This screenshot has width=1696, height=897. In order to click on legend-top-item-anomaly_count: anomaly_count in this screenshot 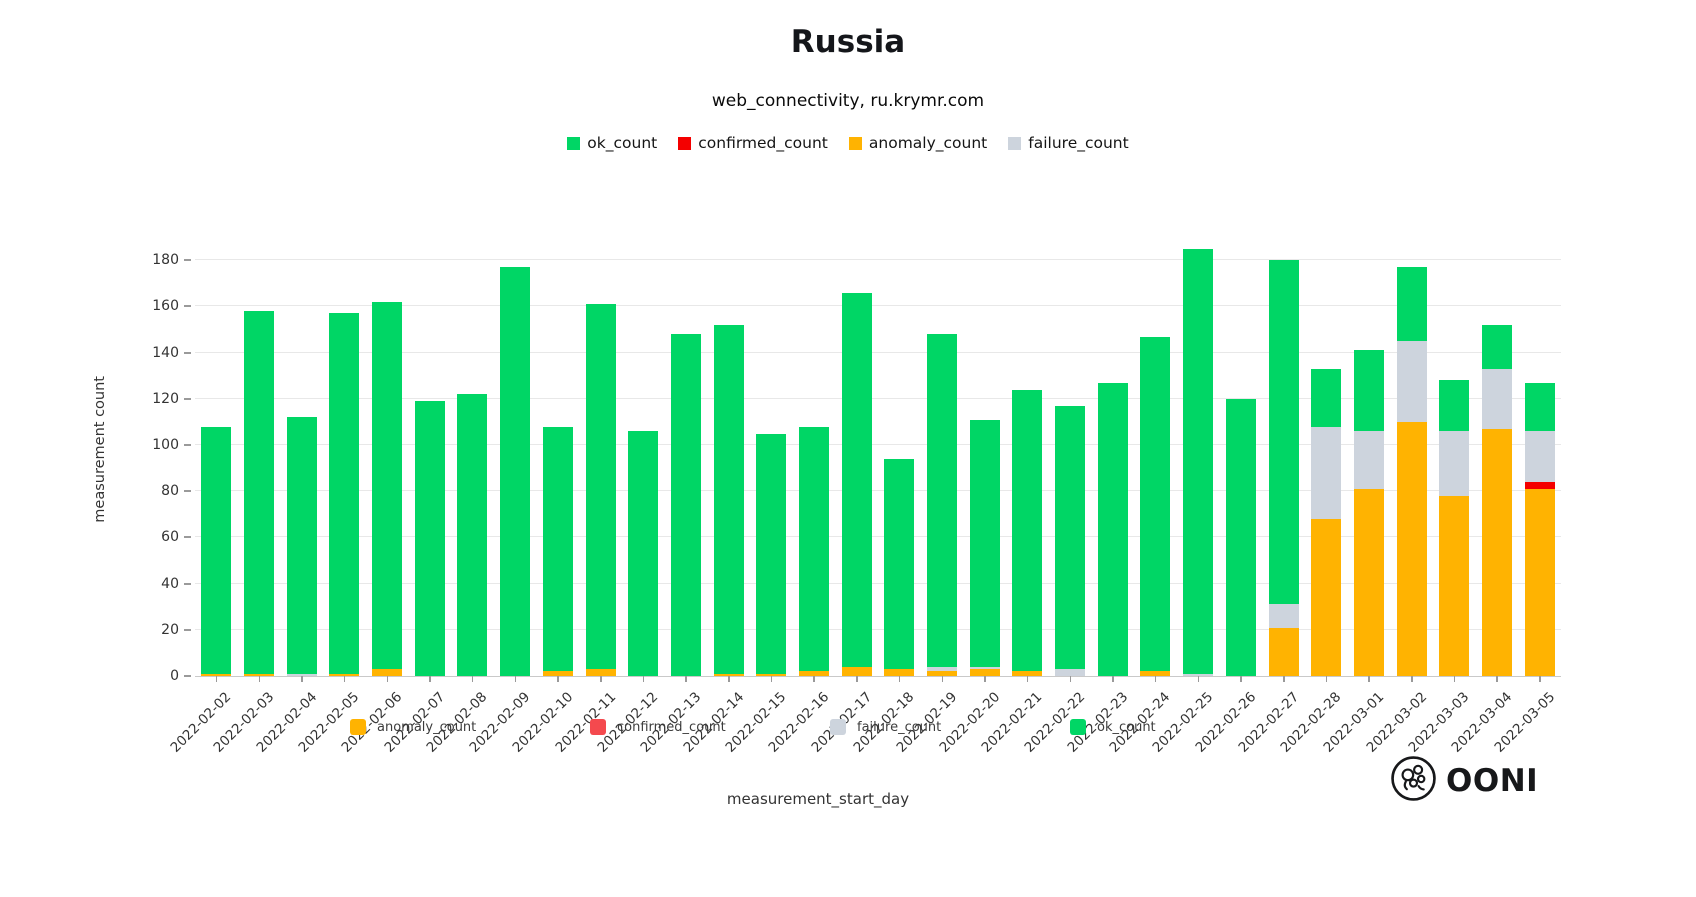, I will do `click(917, 143)`.